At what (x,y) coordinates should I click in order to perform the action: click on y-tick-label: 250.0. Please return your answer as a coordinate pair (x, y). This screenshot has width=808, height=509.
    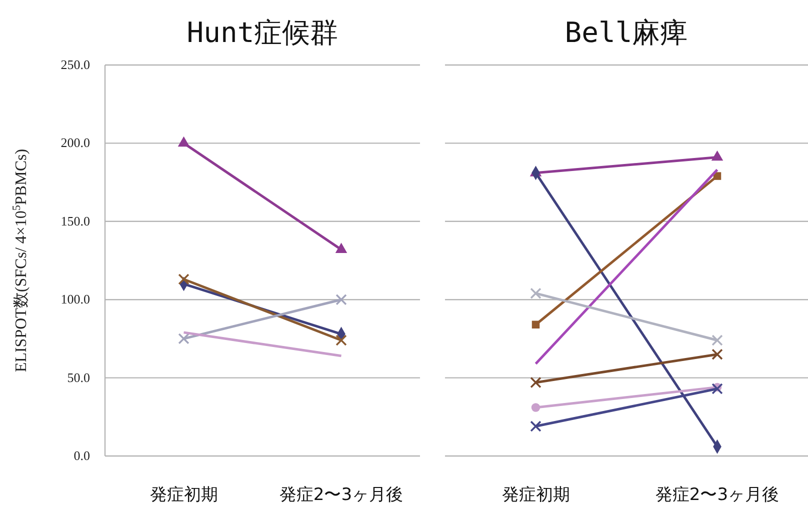
    Looking at the image, I should click on (75, 64).